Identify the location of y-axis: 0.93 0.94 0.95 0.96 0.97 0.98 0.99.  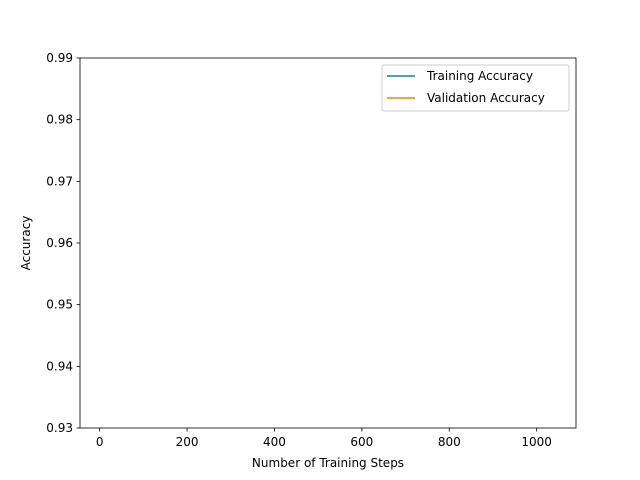
(63, 243).